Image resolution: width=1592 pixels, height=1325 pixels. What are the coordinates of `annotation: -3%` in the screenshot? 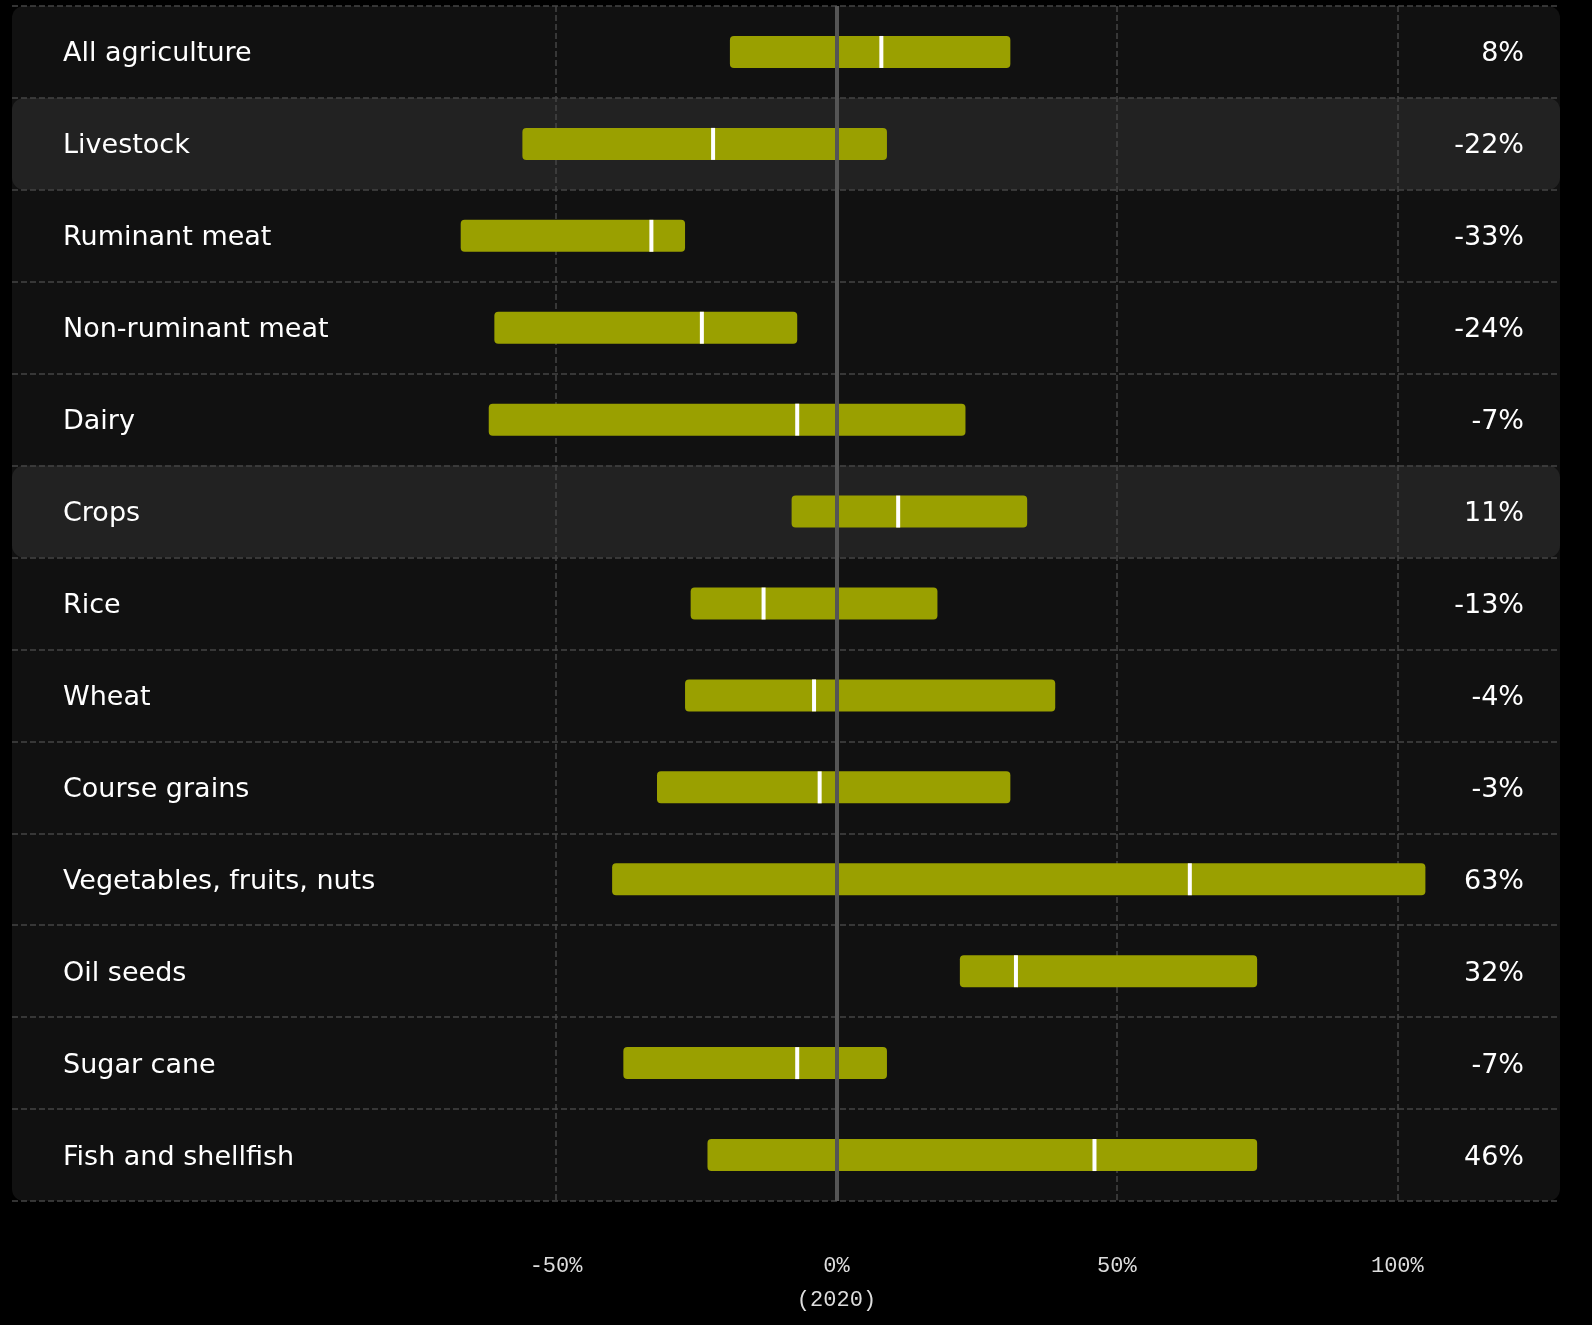 It's located at (1497, 787).